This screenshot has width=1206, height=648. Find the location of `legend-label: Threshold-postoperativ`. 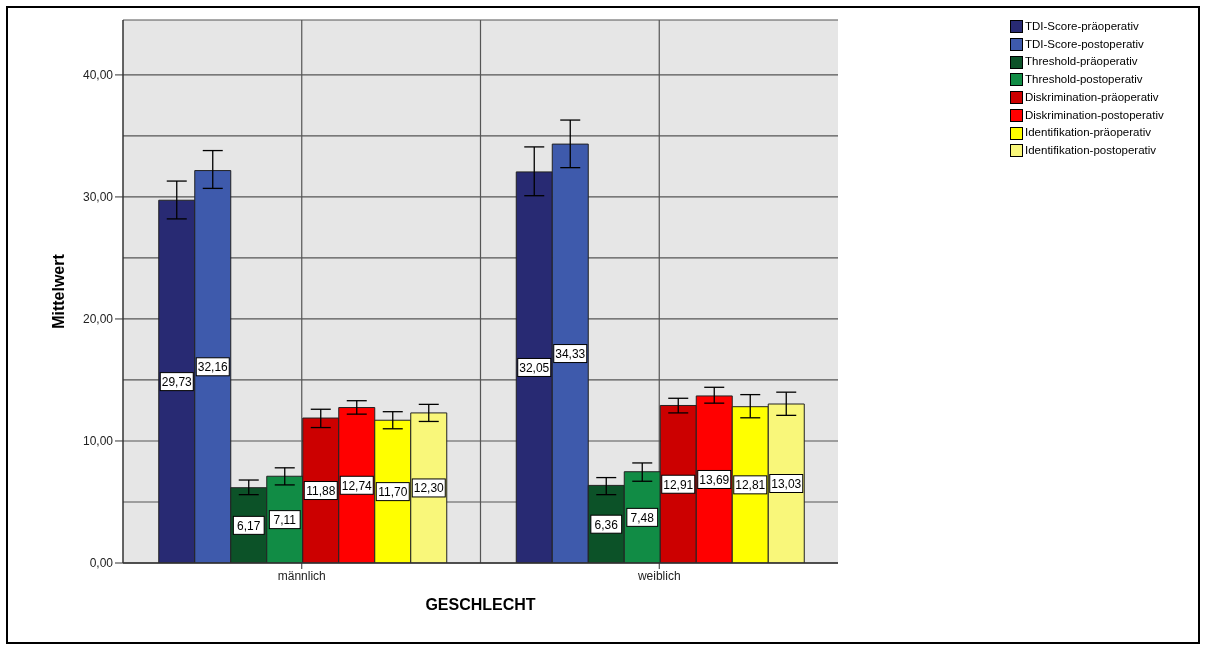

legend-label: Threshold-postoperativ is located at coordinates (1084, 80).